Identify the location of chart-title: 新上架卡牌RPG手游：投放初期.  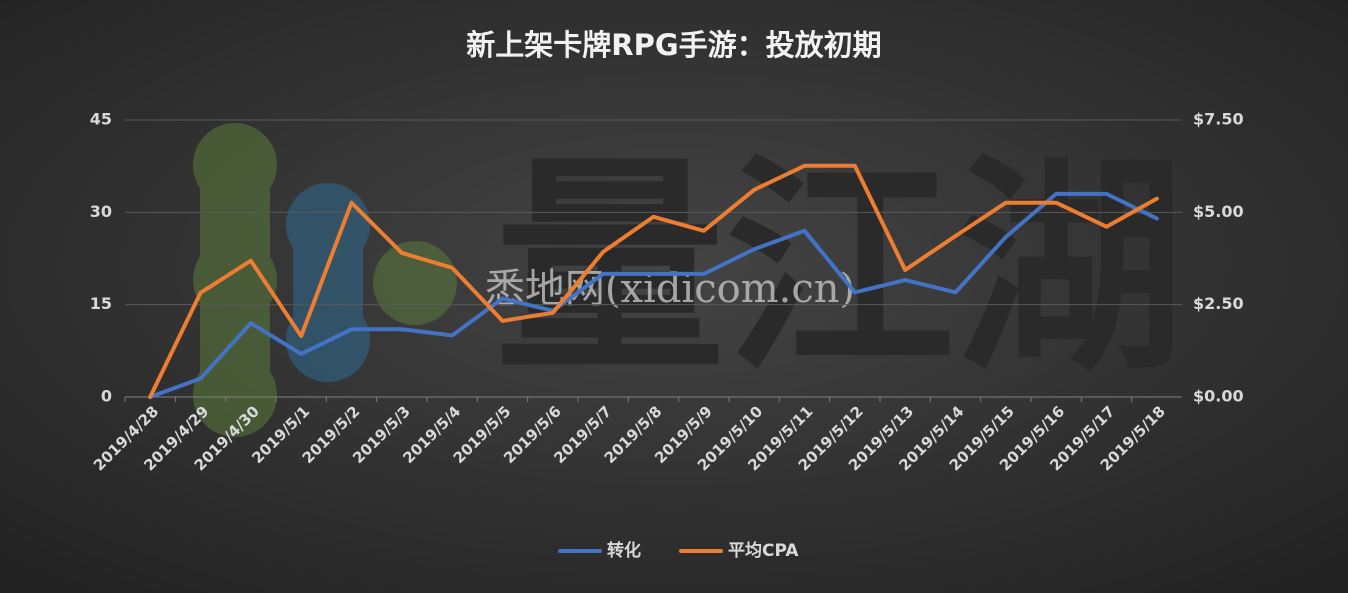
(673, 45).